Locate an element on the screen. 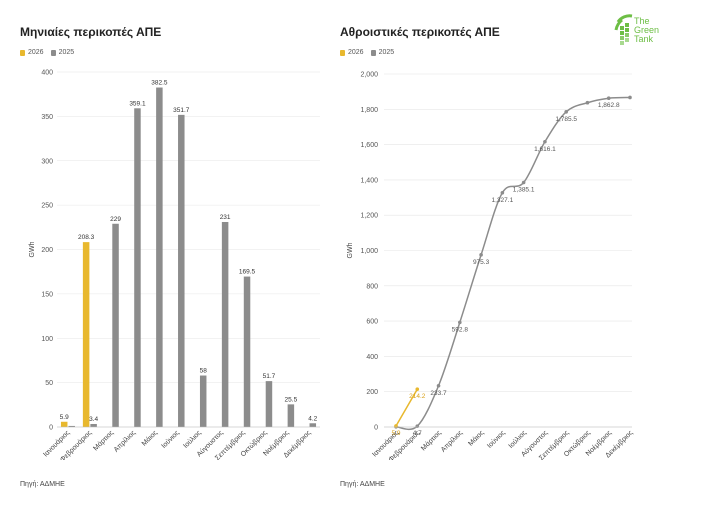 This screenshot has width=714, height=507. y-tick-label: 150 is located at coordinates (47, 294).